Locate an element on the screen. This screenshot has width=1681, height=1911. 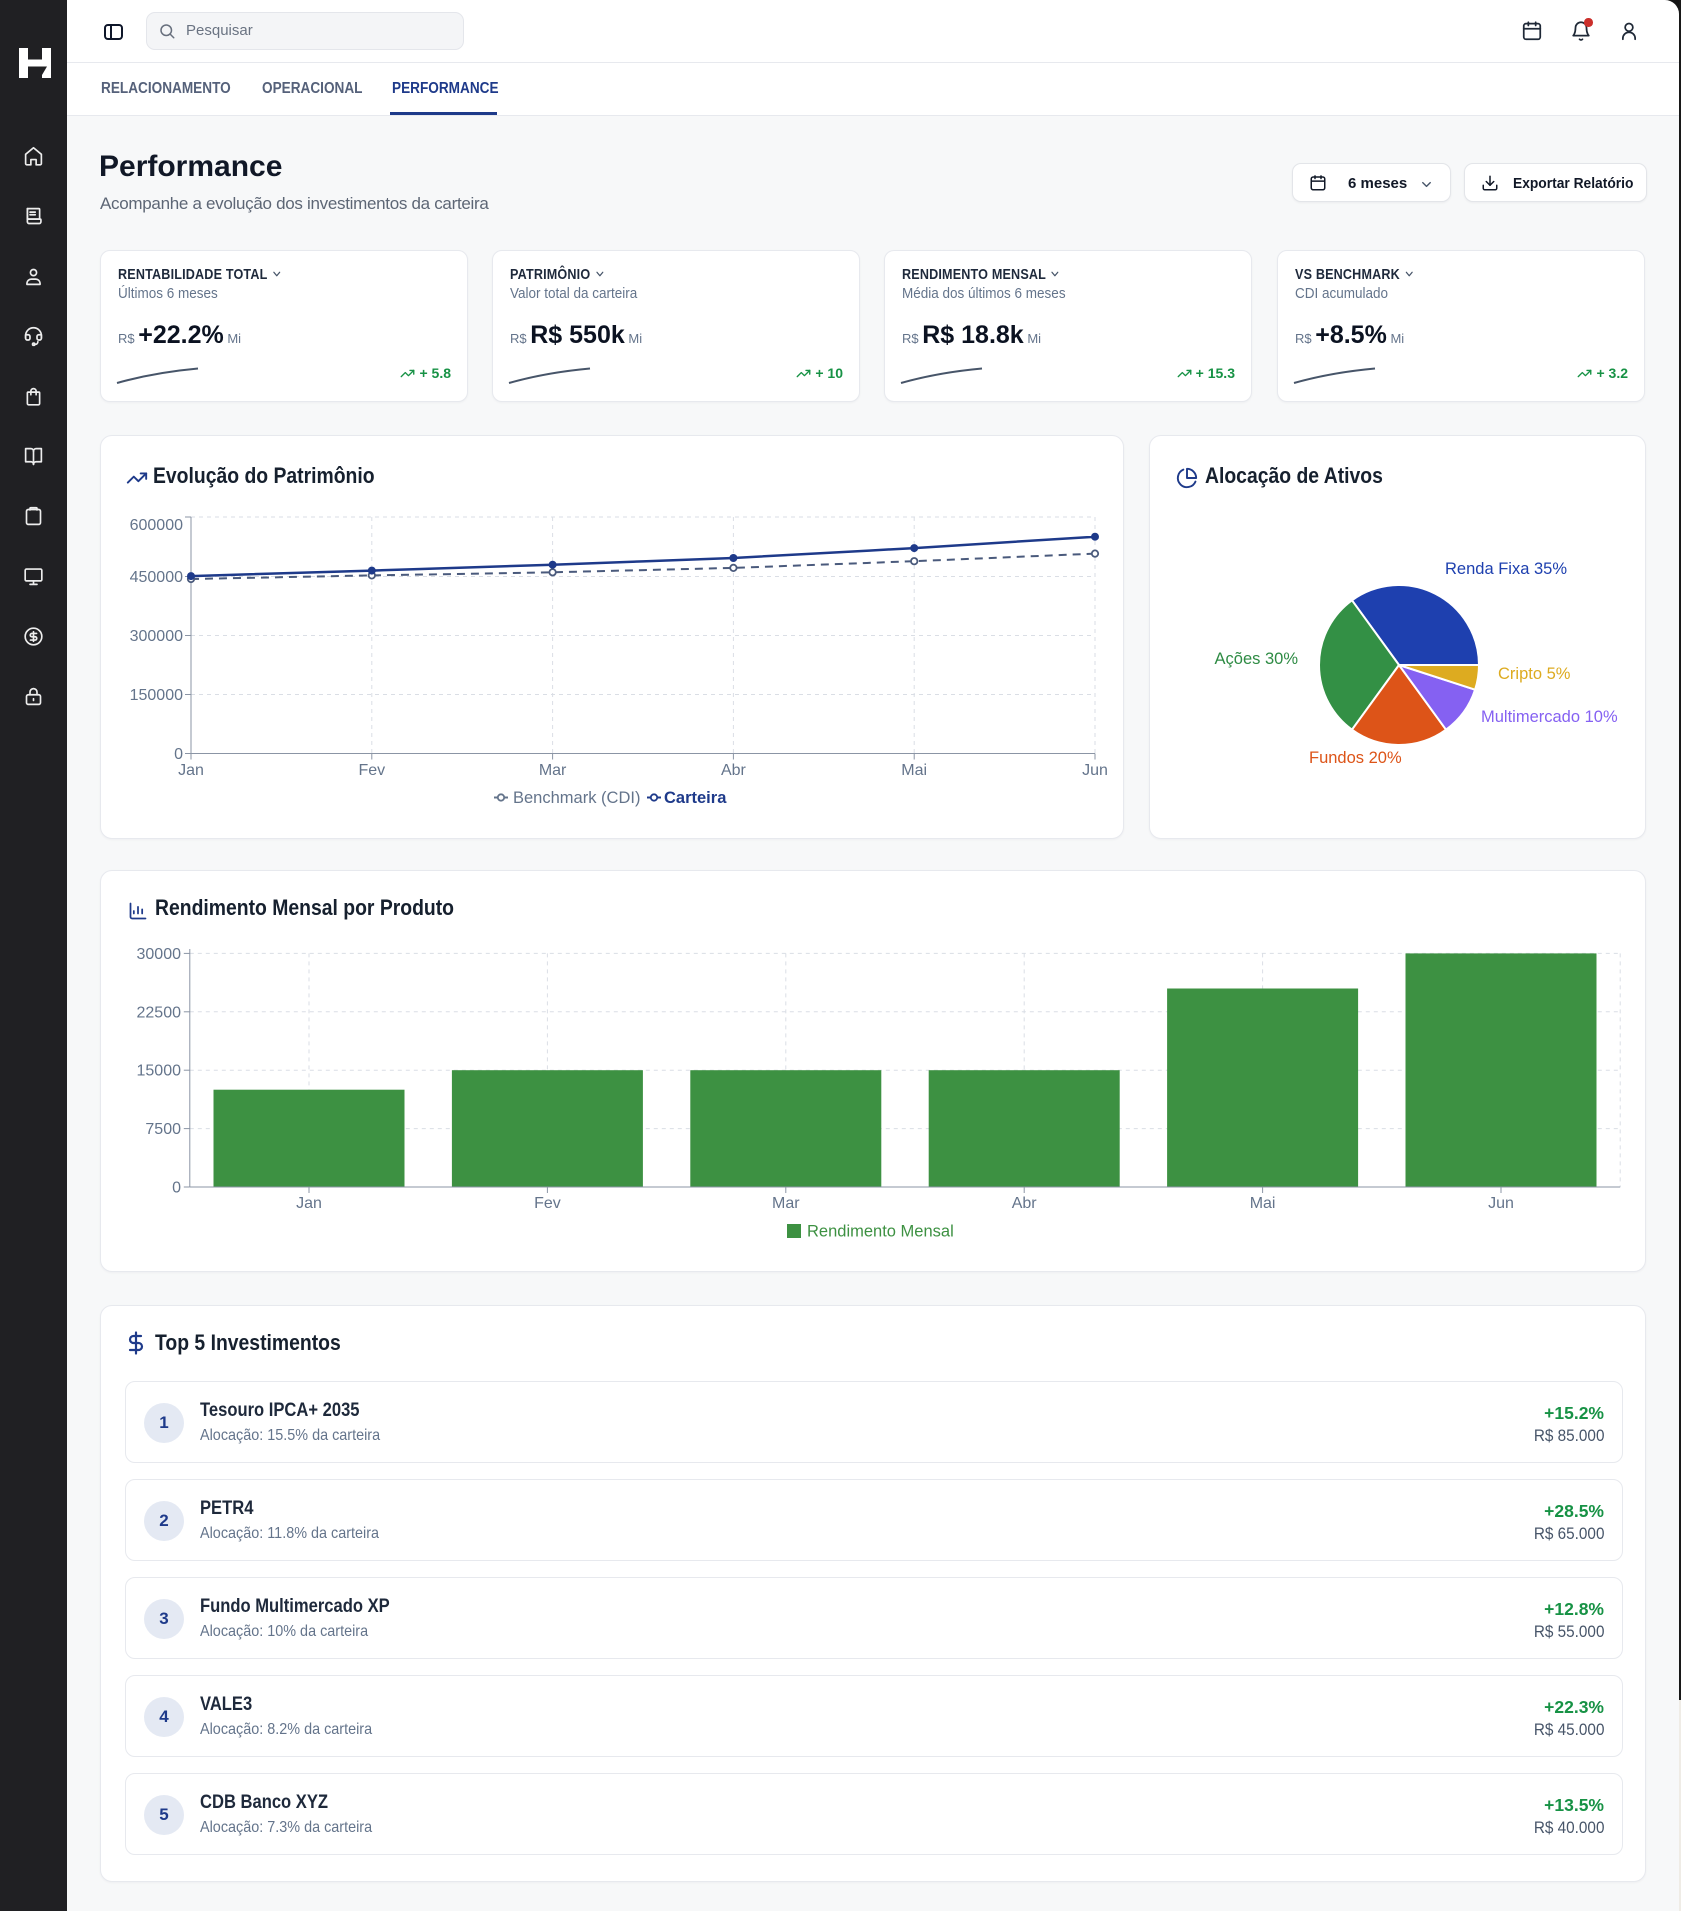
svg-text: Cripto 5% is located at coordinates (1534, 674).